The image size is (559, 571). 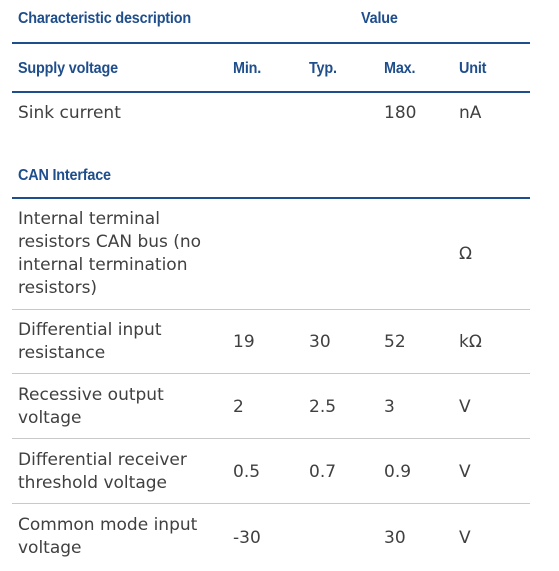 I want to click on min-column-header: Min., so click(x=247, y=68).